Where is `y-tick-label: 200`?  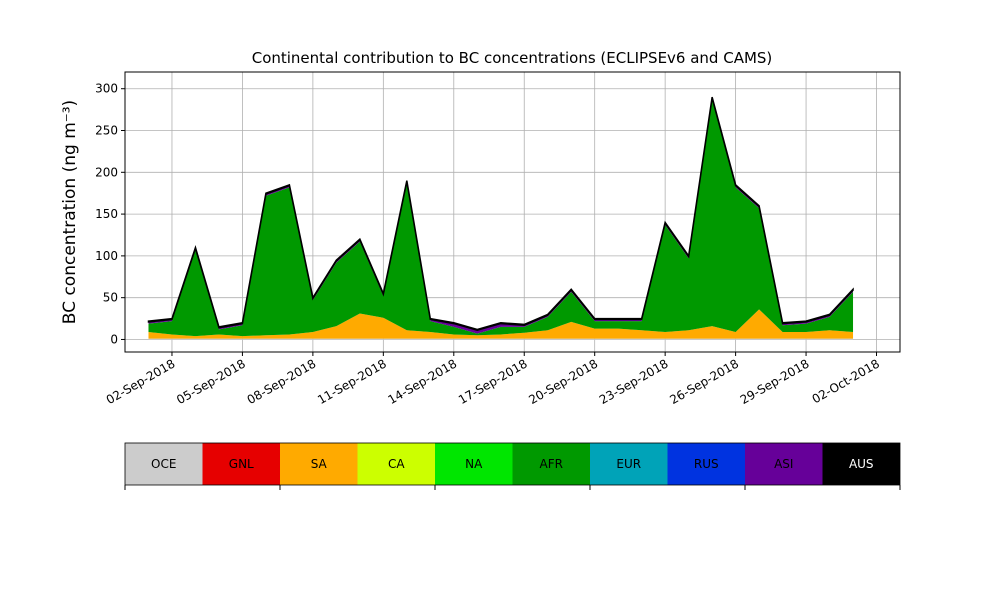
y-tick-label: 200 is located at coordinates (106, 172).